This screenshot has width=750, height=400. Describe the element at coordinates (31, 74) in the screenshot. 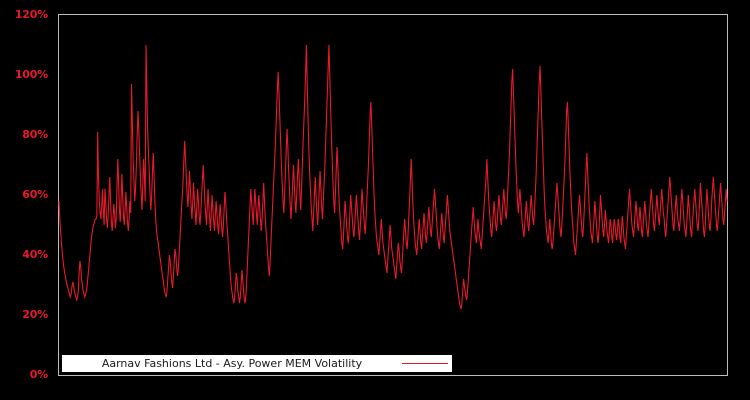

I see `ytick-label-100: 100%` at that location.